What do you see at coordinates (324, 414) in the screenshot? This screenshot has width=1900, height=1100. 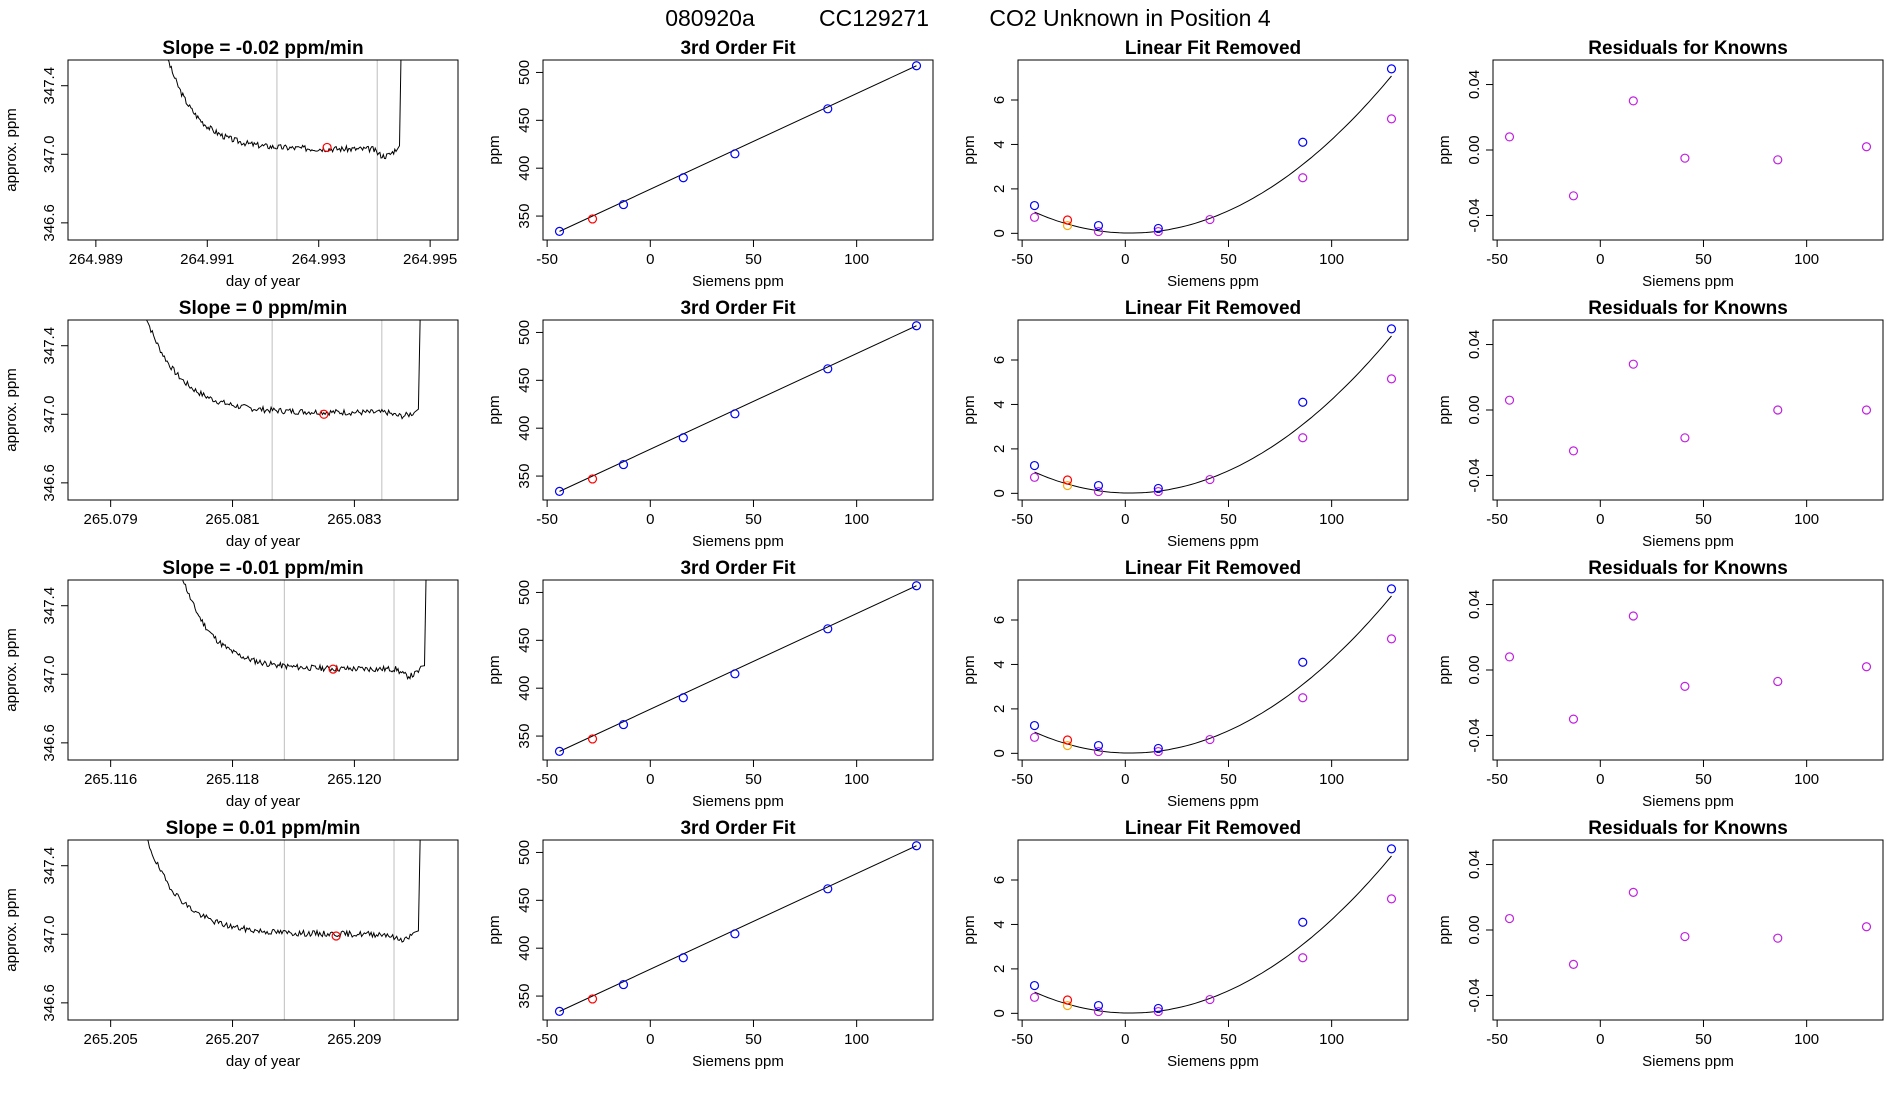 I see `mean-marker-point` at bounding box center [324, 414].